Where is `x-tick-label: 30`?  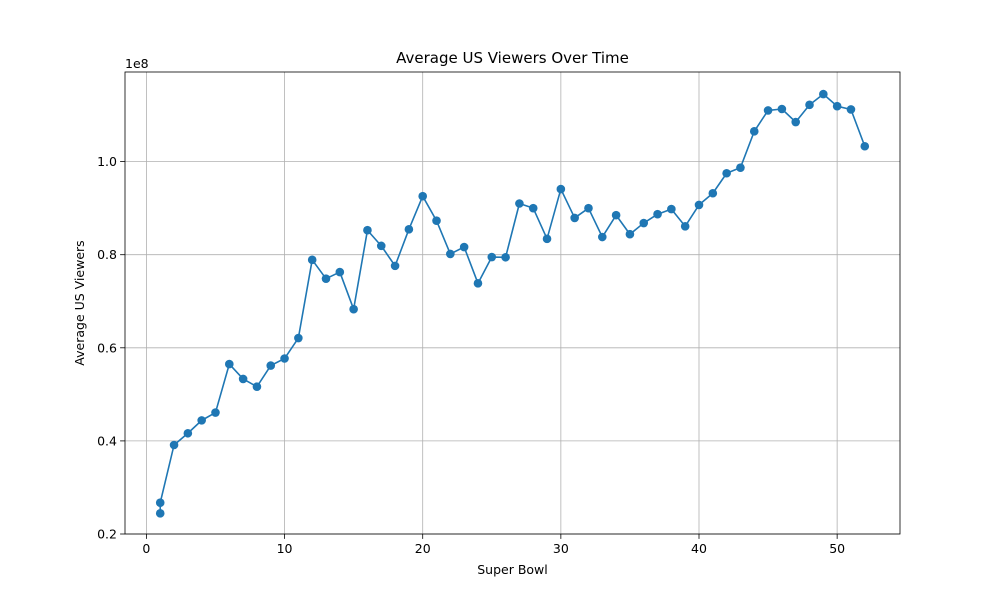
x-tick-label: 30 is located at coordinates (561, 548).